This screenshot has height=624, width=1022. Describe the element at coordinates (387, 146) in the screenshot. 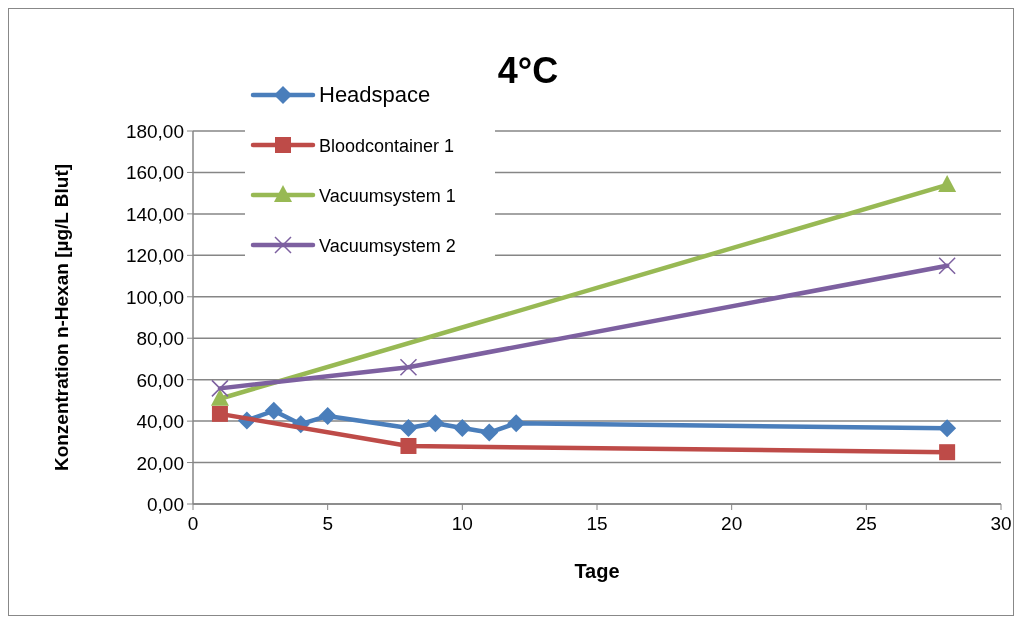

I see `legend-label: Bloodcontainer 1` at that location.